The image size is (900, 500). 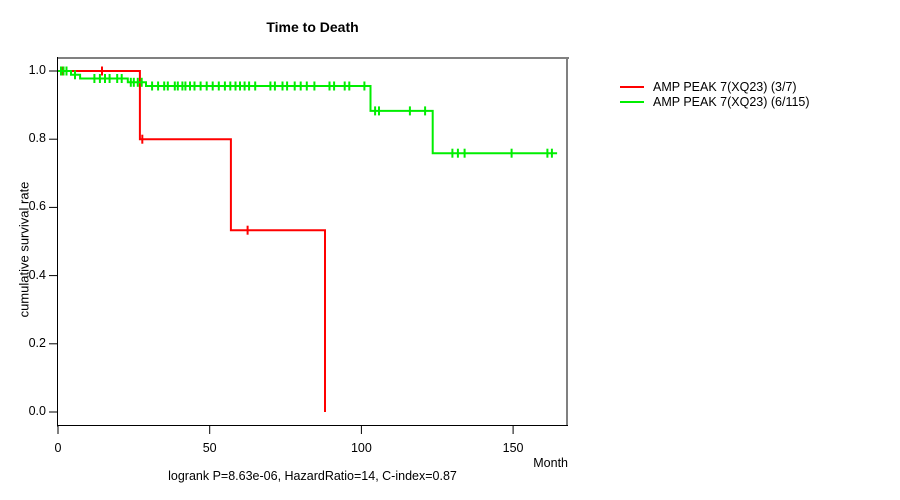 I want to click on y-tick-label: 0.0, so click(x=37, y=411).